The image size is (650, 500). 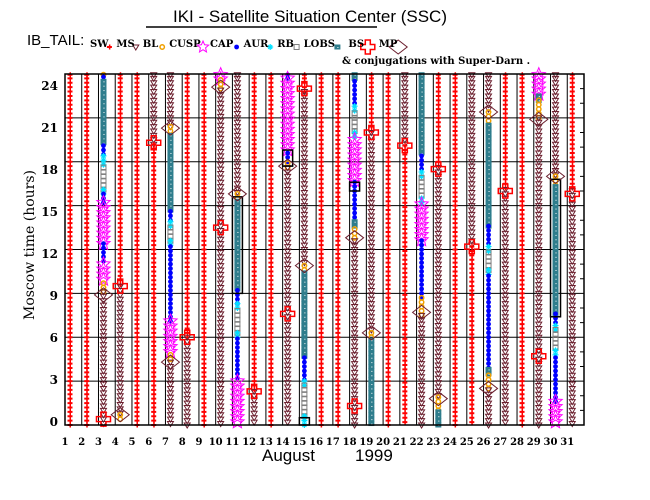 I want to click on crossing-bs, so click(x=539, y=356).